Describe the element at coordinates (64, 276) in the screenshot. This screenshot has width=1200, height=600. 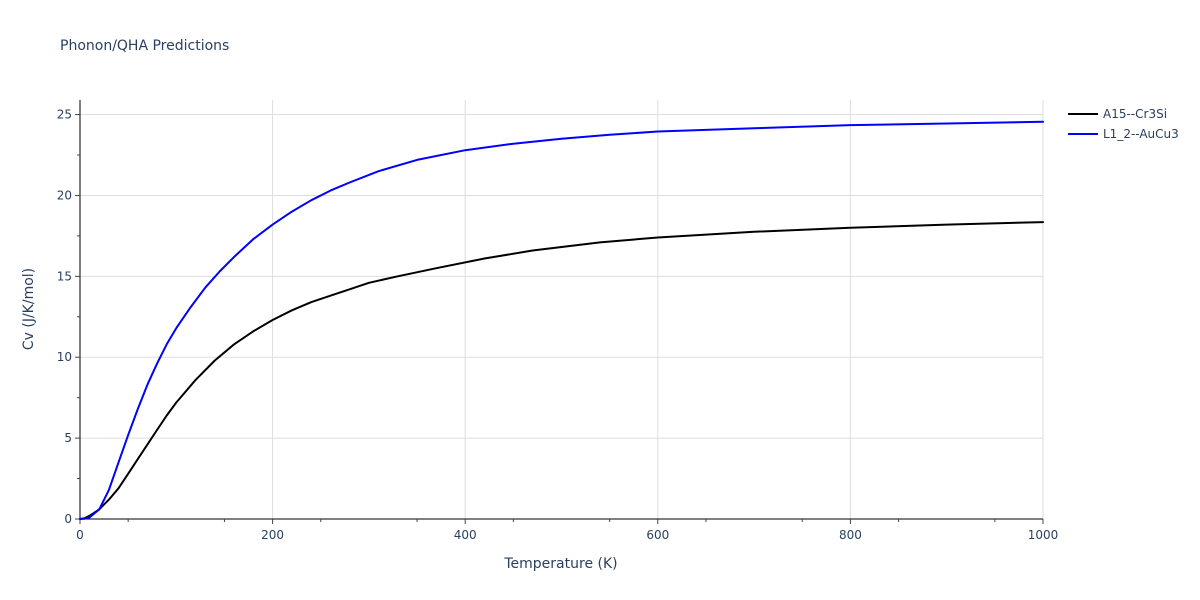
I see `y-tick-label: 15` at that location.